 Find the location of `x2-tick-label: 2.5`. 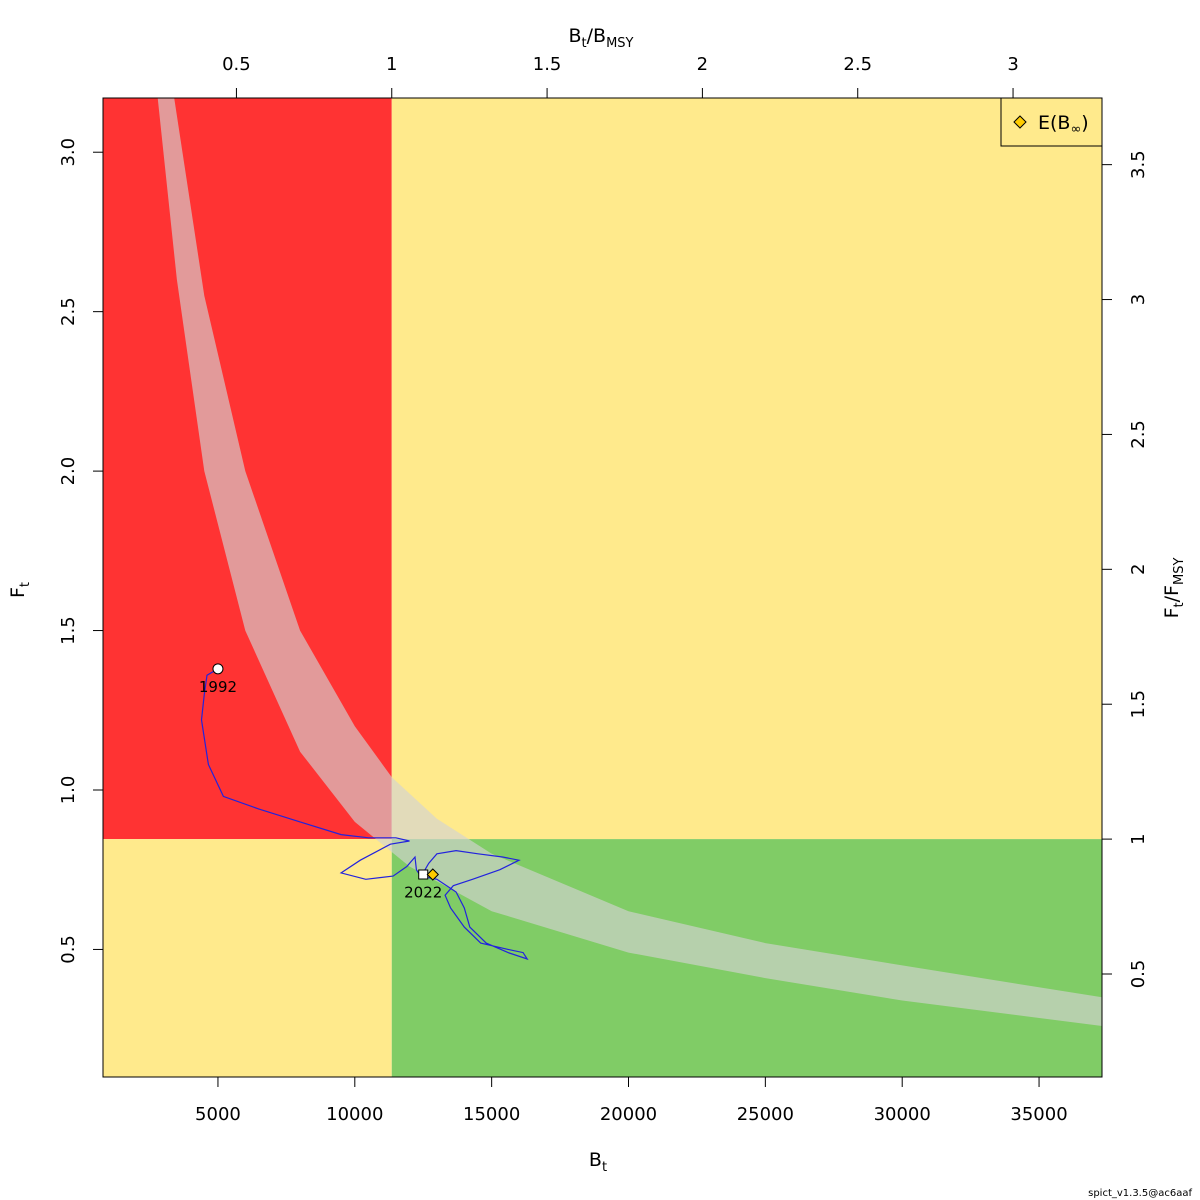

x2-tick-label: 2.5 is located at coordinates (857, 64).